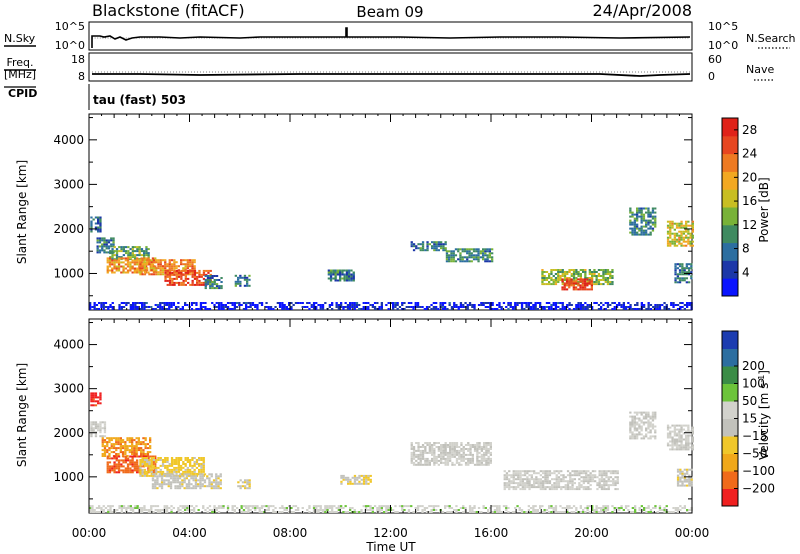  Describe the element at coordinates (723, 45) in the screenshot. I see `nsearch-bottom-tick: 10^0` at that location.